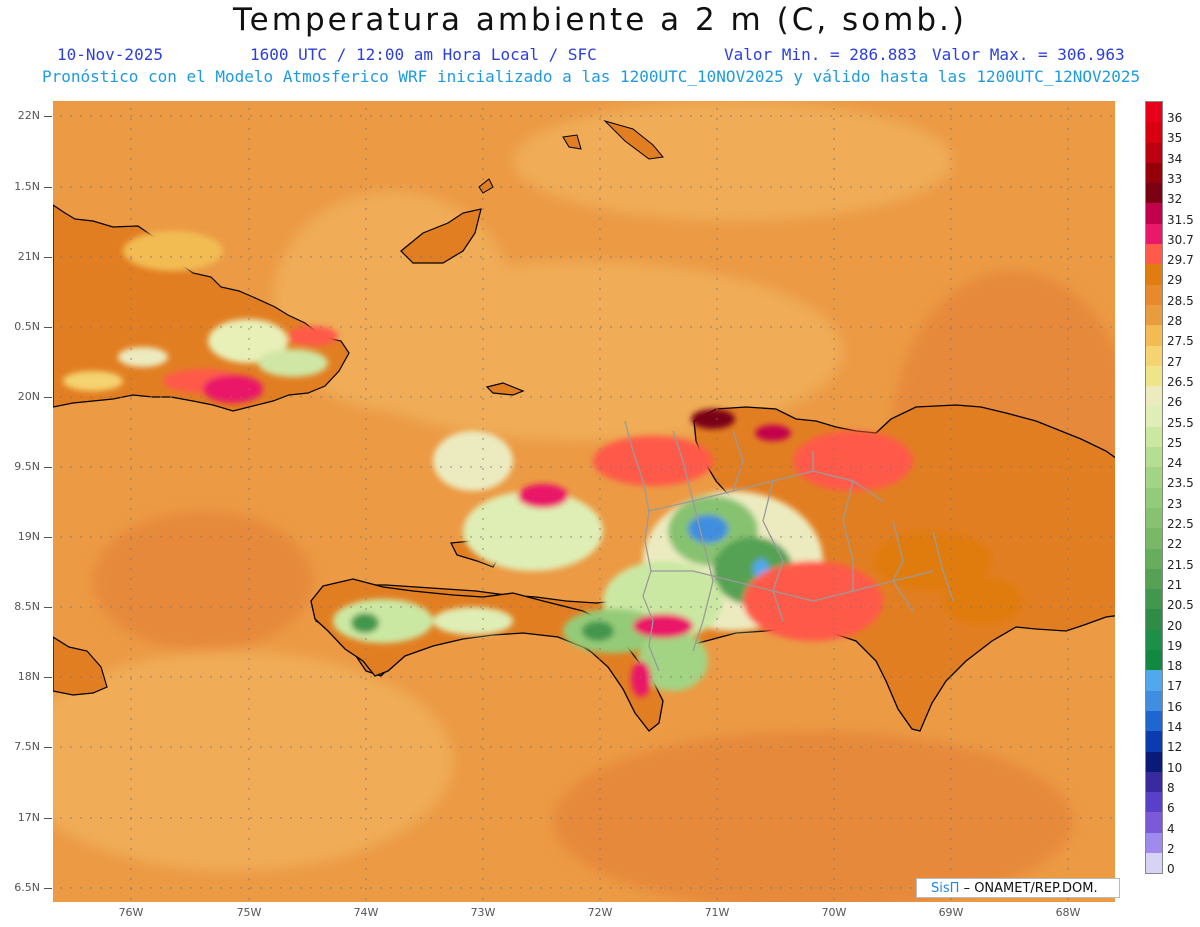  I want to click on latitude-label: 0.5N, so click(27, 326).